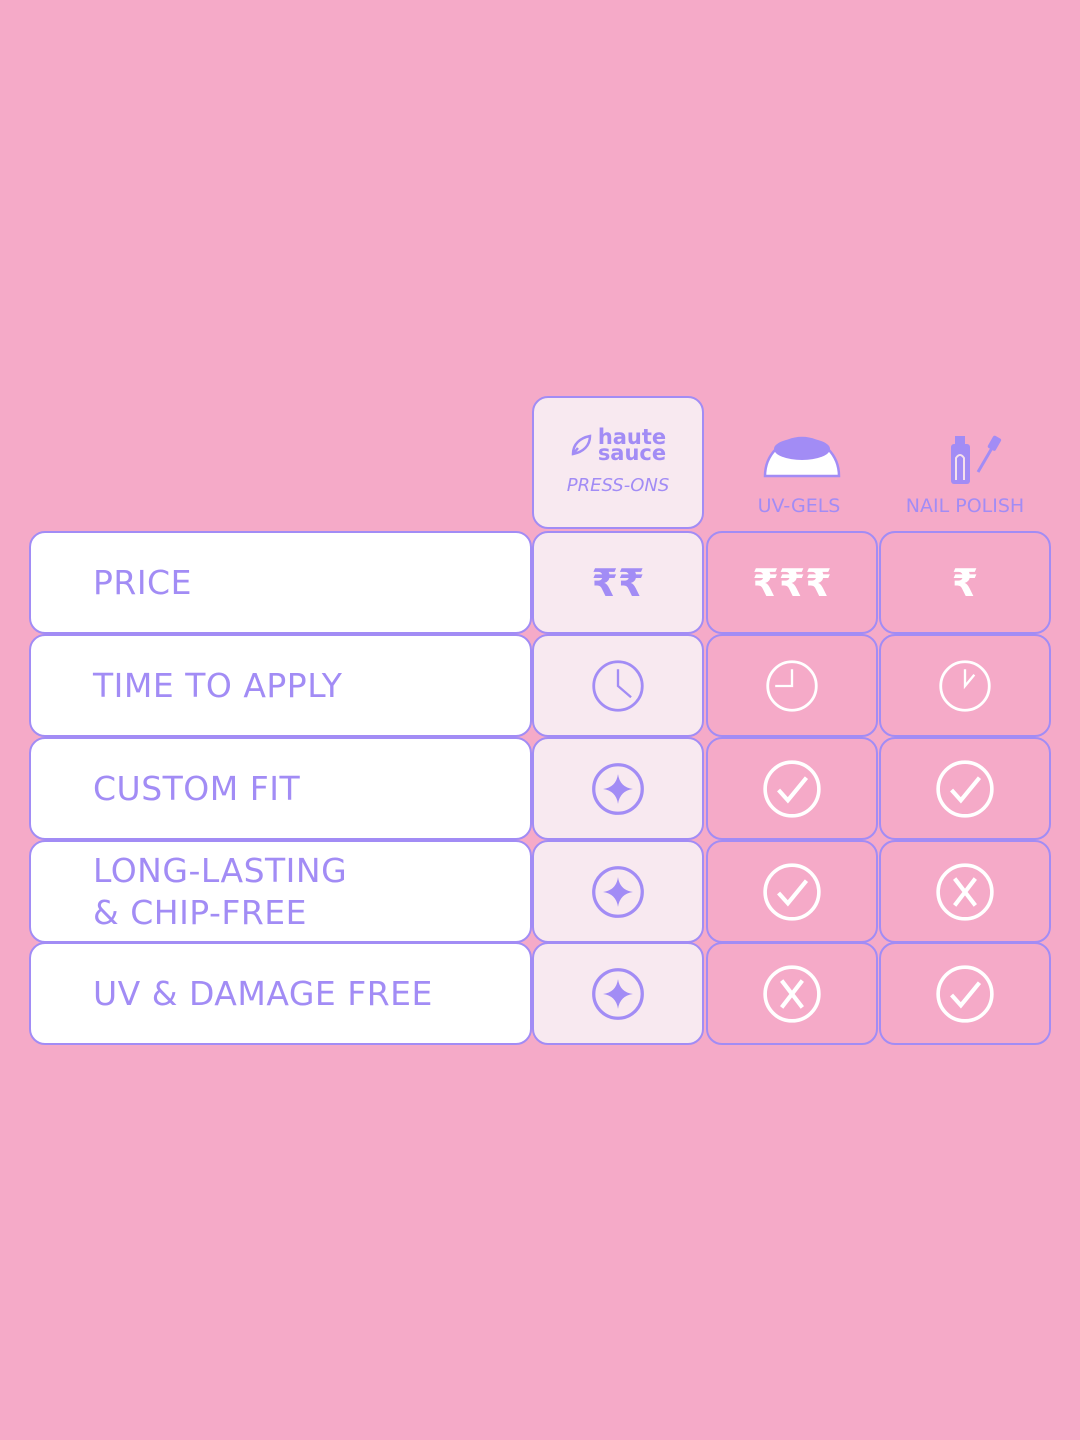 The image size is (1080, 1440). What do you see at coordinates (280, 993) in the screenshot?
I see `row-label: UV & DAMAGE FREE` at bounding box center [280, 993].